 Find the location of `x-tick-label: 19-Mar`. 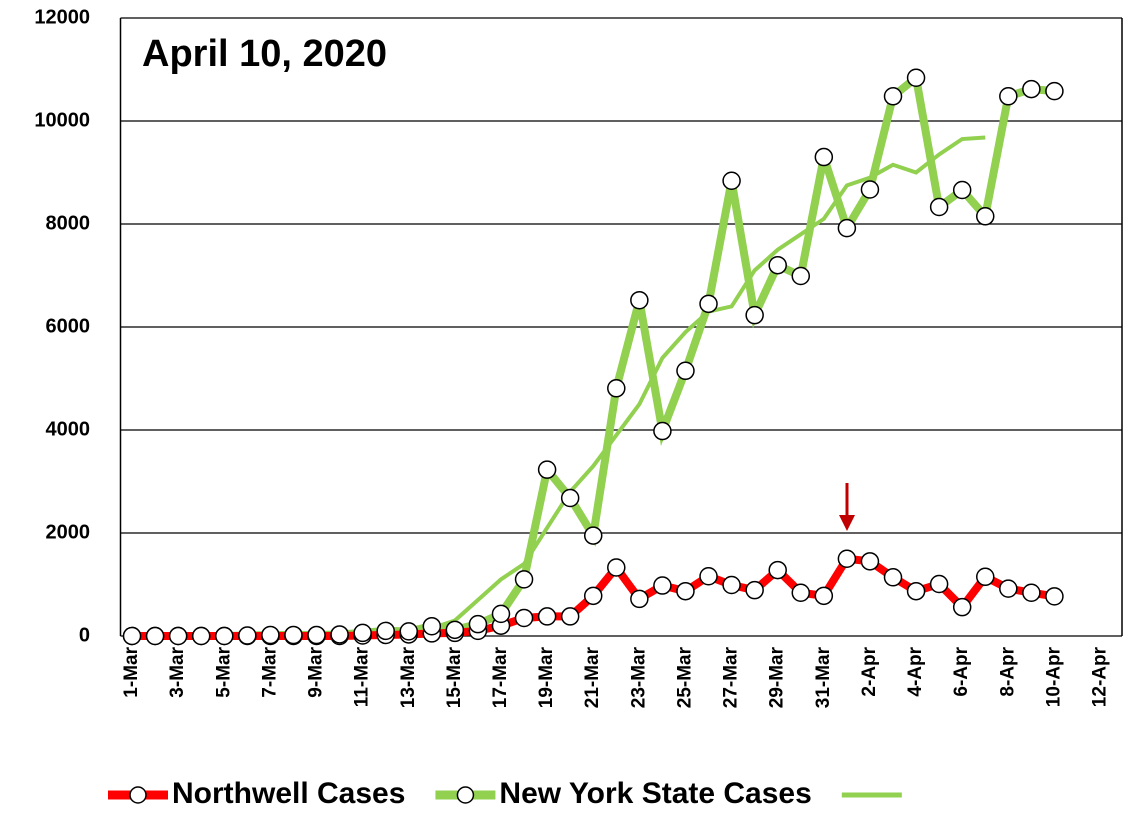

x-tick-label: 19-Mar is located at coordinates (546, 677).